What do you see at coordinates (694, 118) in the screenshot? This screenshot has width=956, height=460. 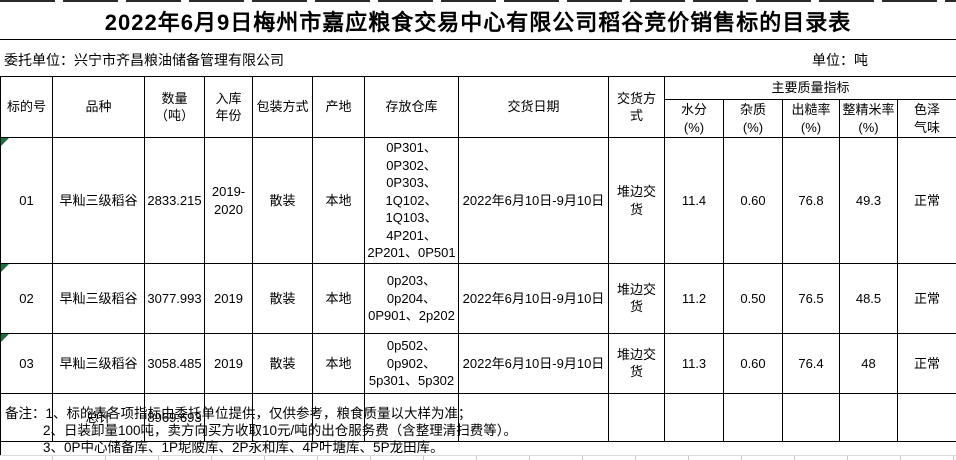 I see `col-header-moisture: 水分 (%)` at bounding box center [694, 118].